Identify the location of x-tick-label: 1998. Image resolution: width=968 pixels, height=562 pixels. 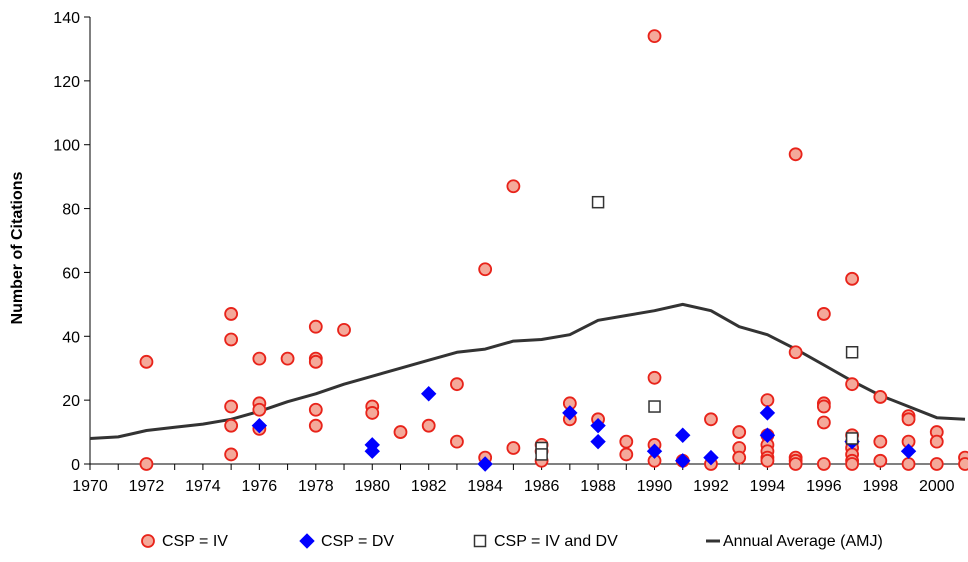
(881, 486).